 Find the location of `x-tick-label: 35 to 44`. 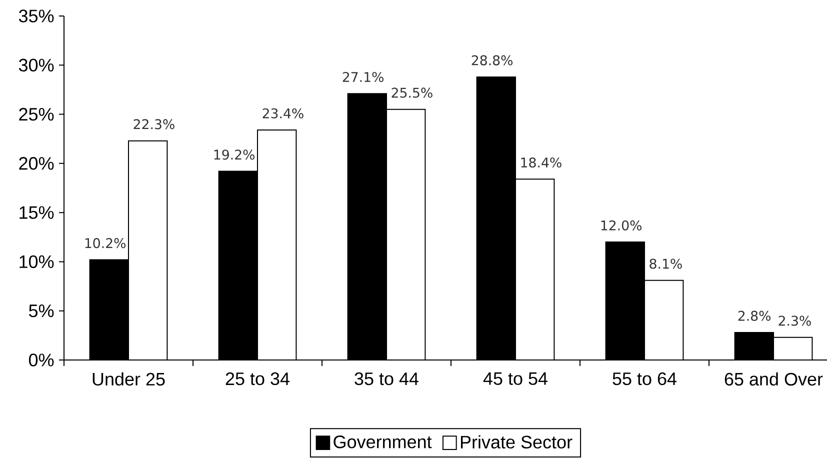

x-tick-label: 35 to 44 is located at coordinates (386, 379).